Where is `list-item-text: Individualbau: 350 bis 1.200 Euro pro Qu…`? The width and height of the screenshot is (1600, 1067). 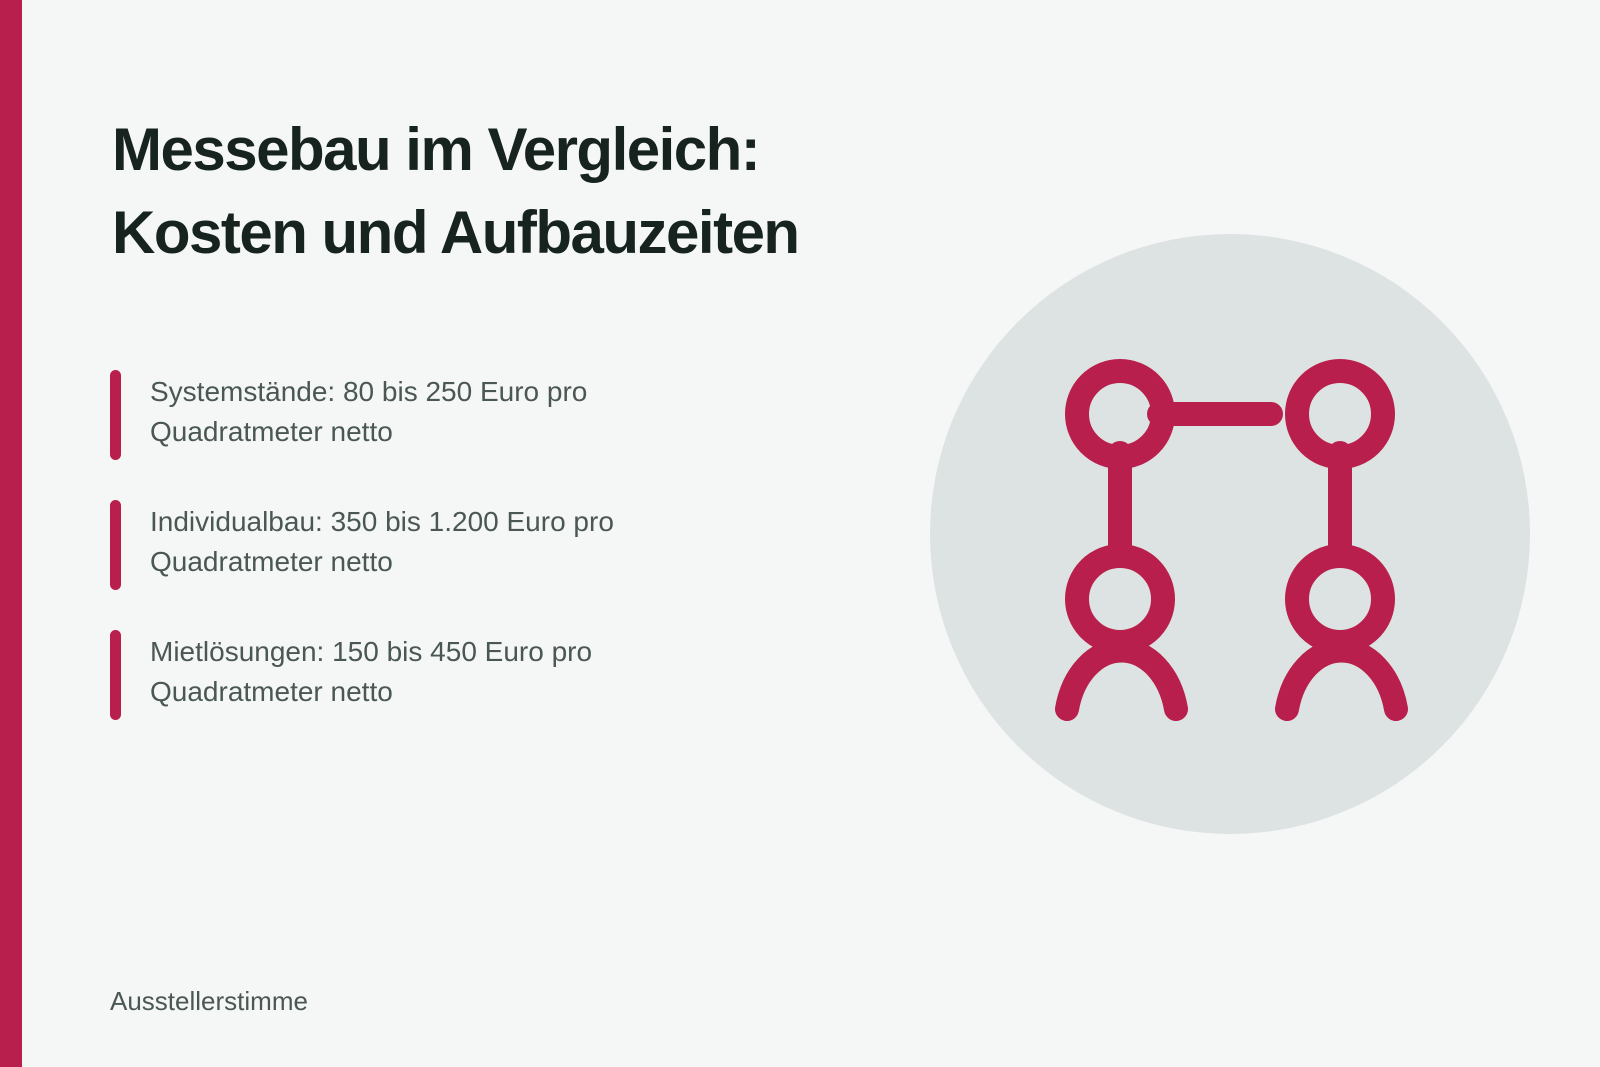
list-item-text: Individualbau: 350 bis 1.200 Euro pro Qu… is located at coordinates (440, 542).